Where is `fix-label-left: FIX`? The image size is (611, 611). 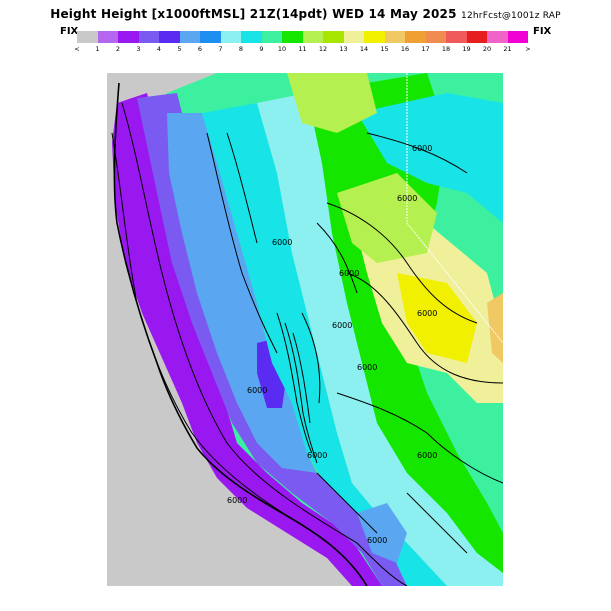 fix-label-left: FIX is located at coordinates (69, 31).